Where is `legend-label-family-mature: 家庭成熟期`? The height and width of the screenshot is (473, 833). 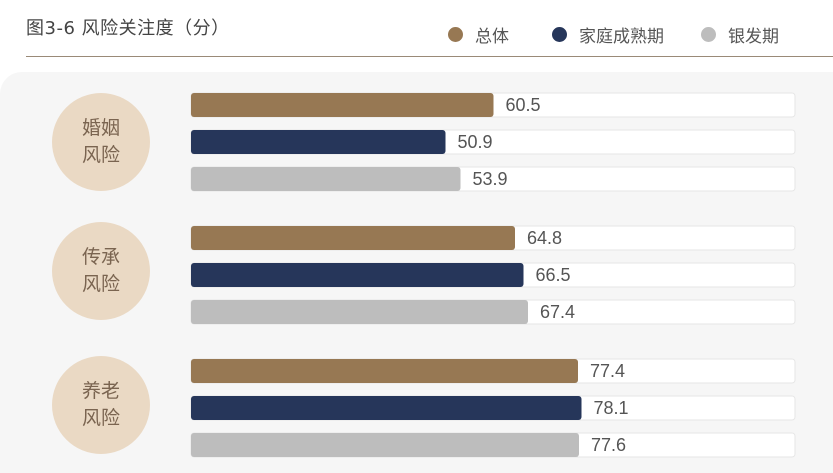
legend-label-family-mature: 家庭成熟期 is located at coordinates (621, 37).